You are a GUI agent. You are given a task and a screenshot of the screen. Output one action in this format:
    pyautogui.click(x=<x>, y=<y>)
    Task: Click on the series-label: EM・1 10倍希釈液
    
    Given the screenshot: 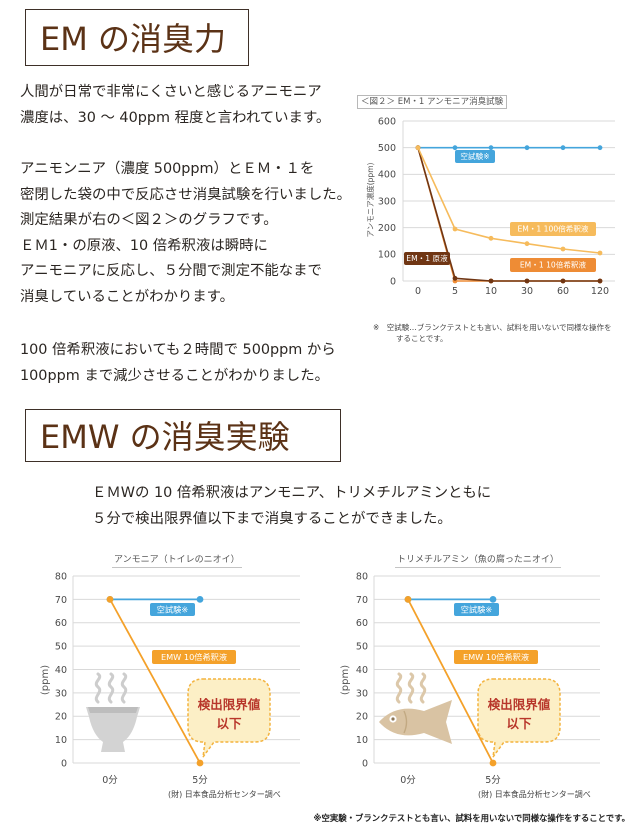 What is the action you would take?
    pyautogui.click(x=553, y=265)
    